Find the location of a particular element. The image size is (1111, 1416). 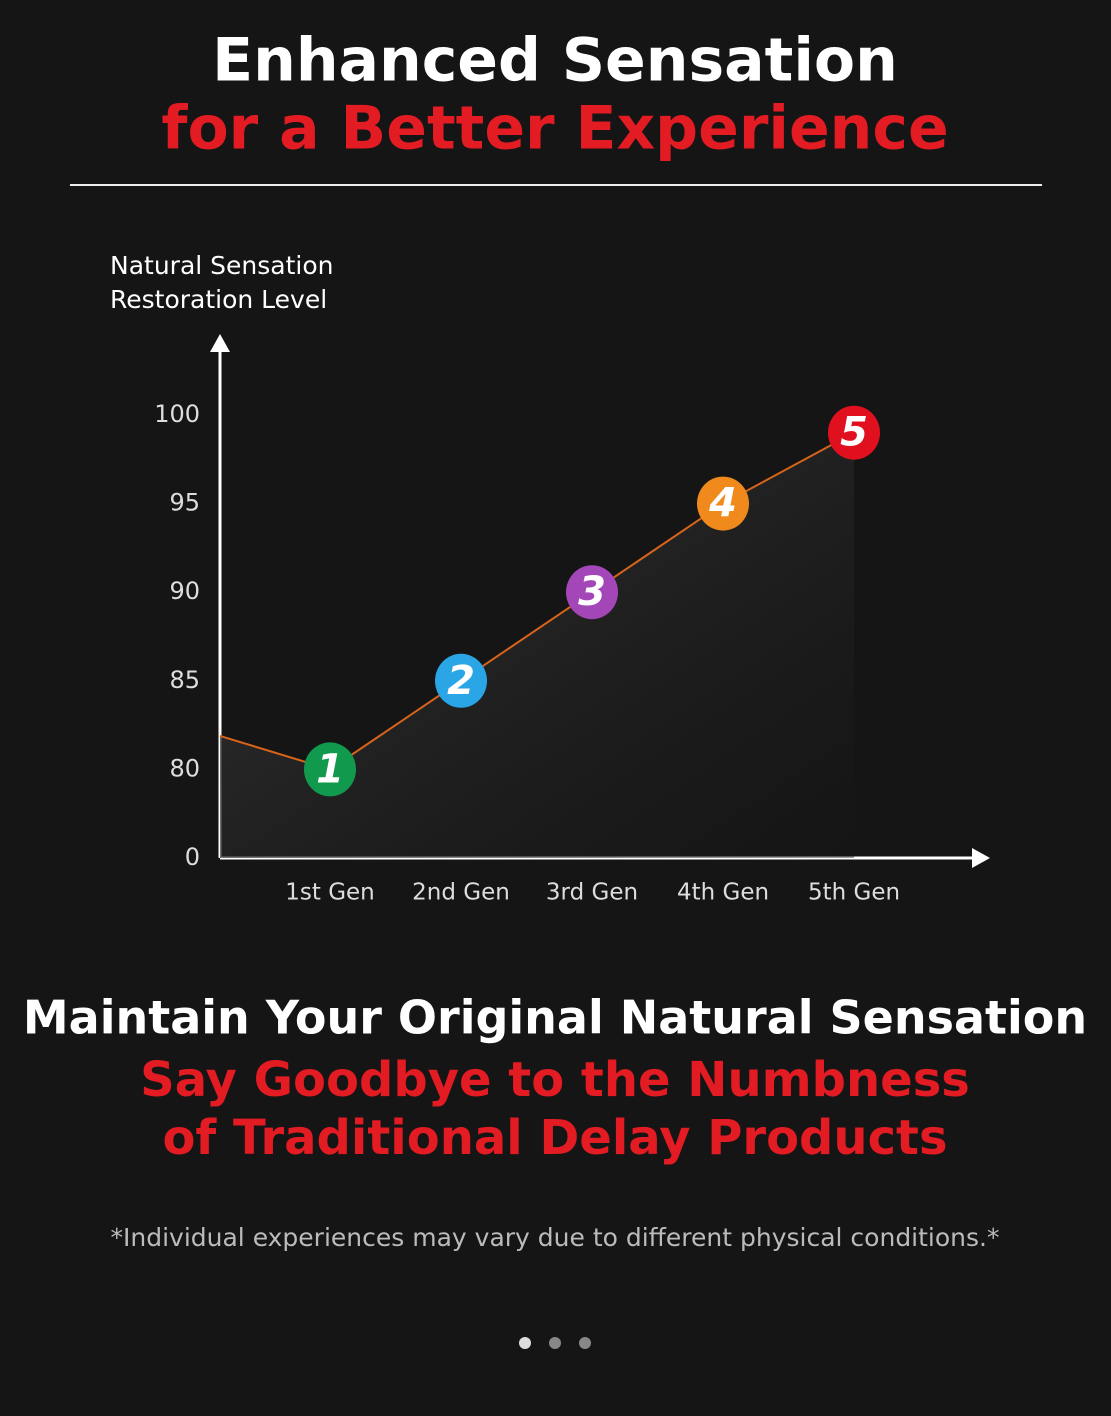

y-tick-label: 80 is located at coordinates (184, 768).